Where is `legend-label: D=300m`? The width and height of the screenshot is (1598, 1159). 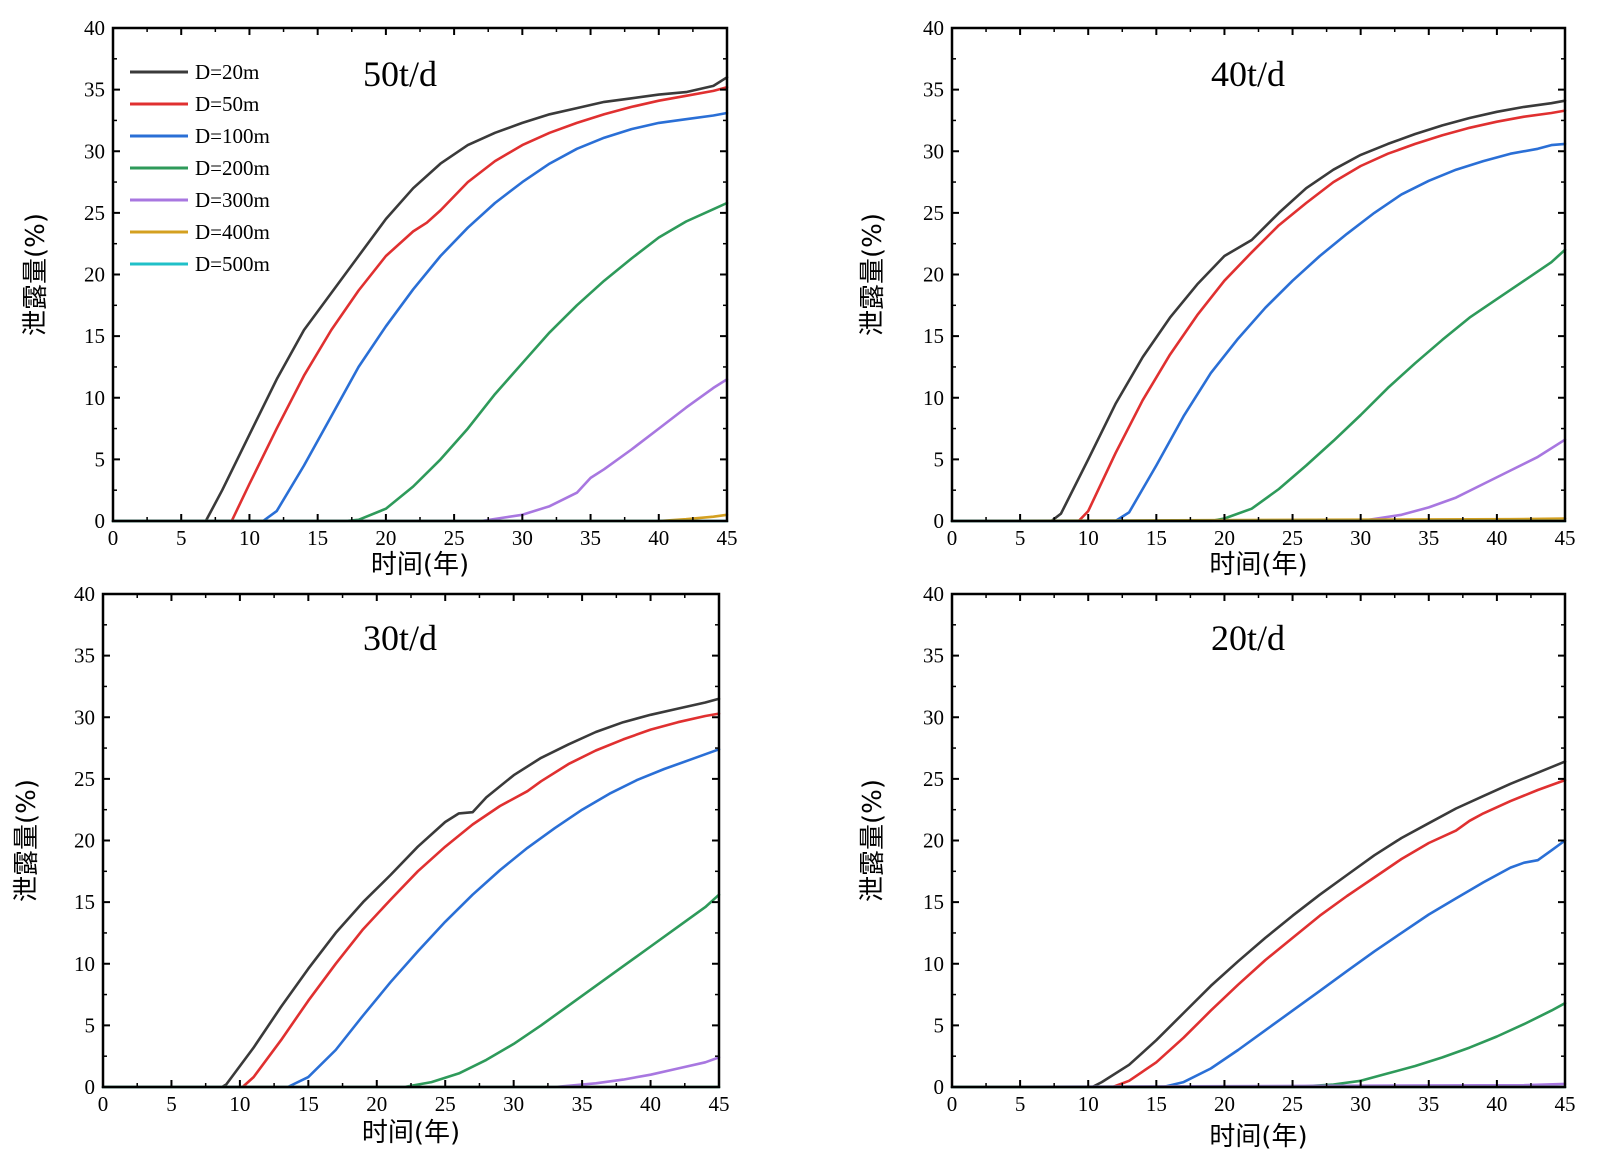
legend-label: D=300m is located at coordinates (232, 200).